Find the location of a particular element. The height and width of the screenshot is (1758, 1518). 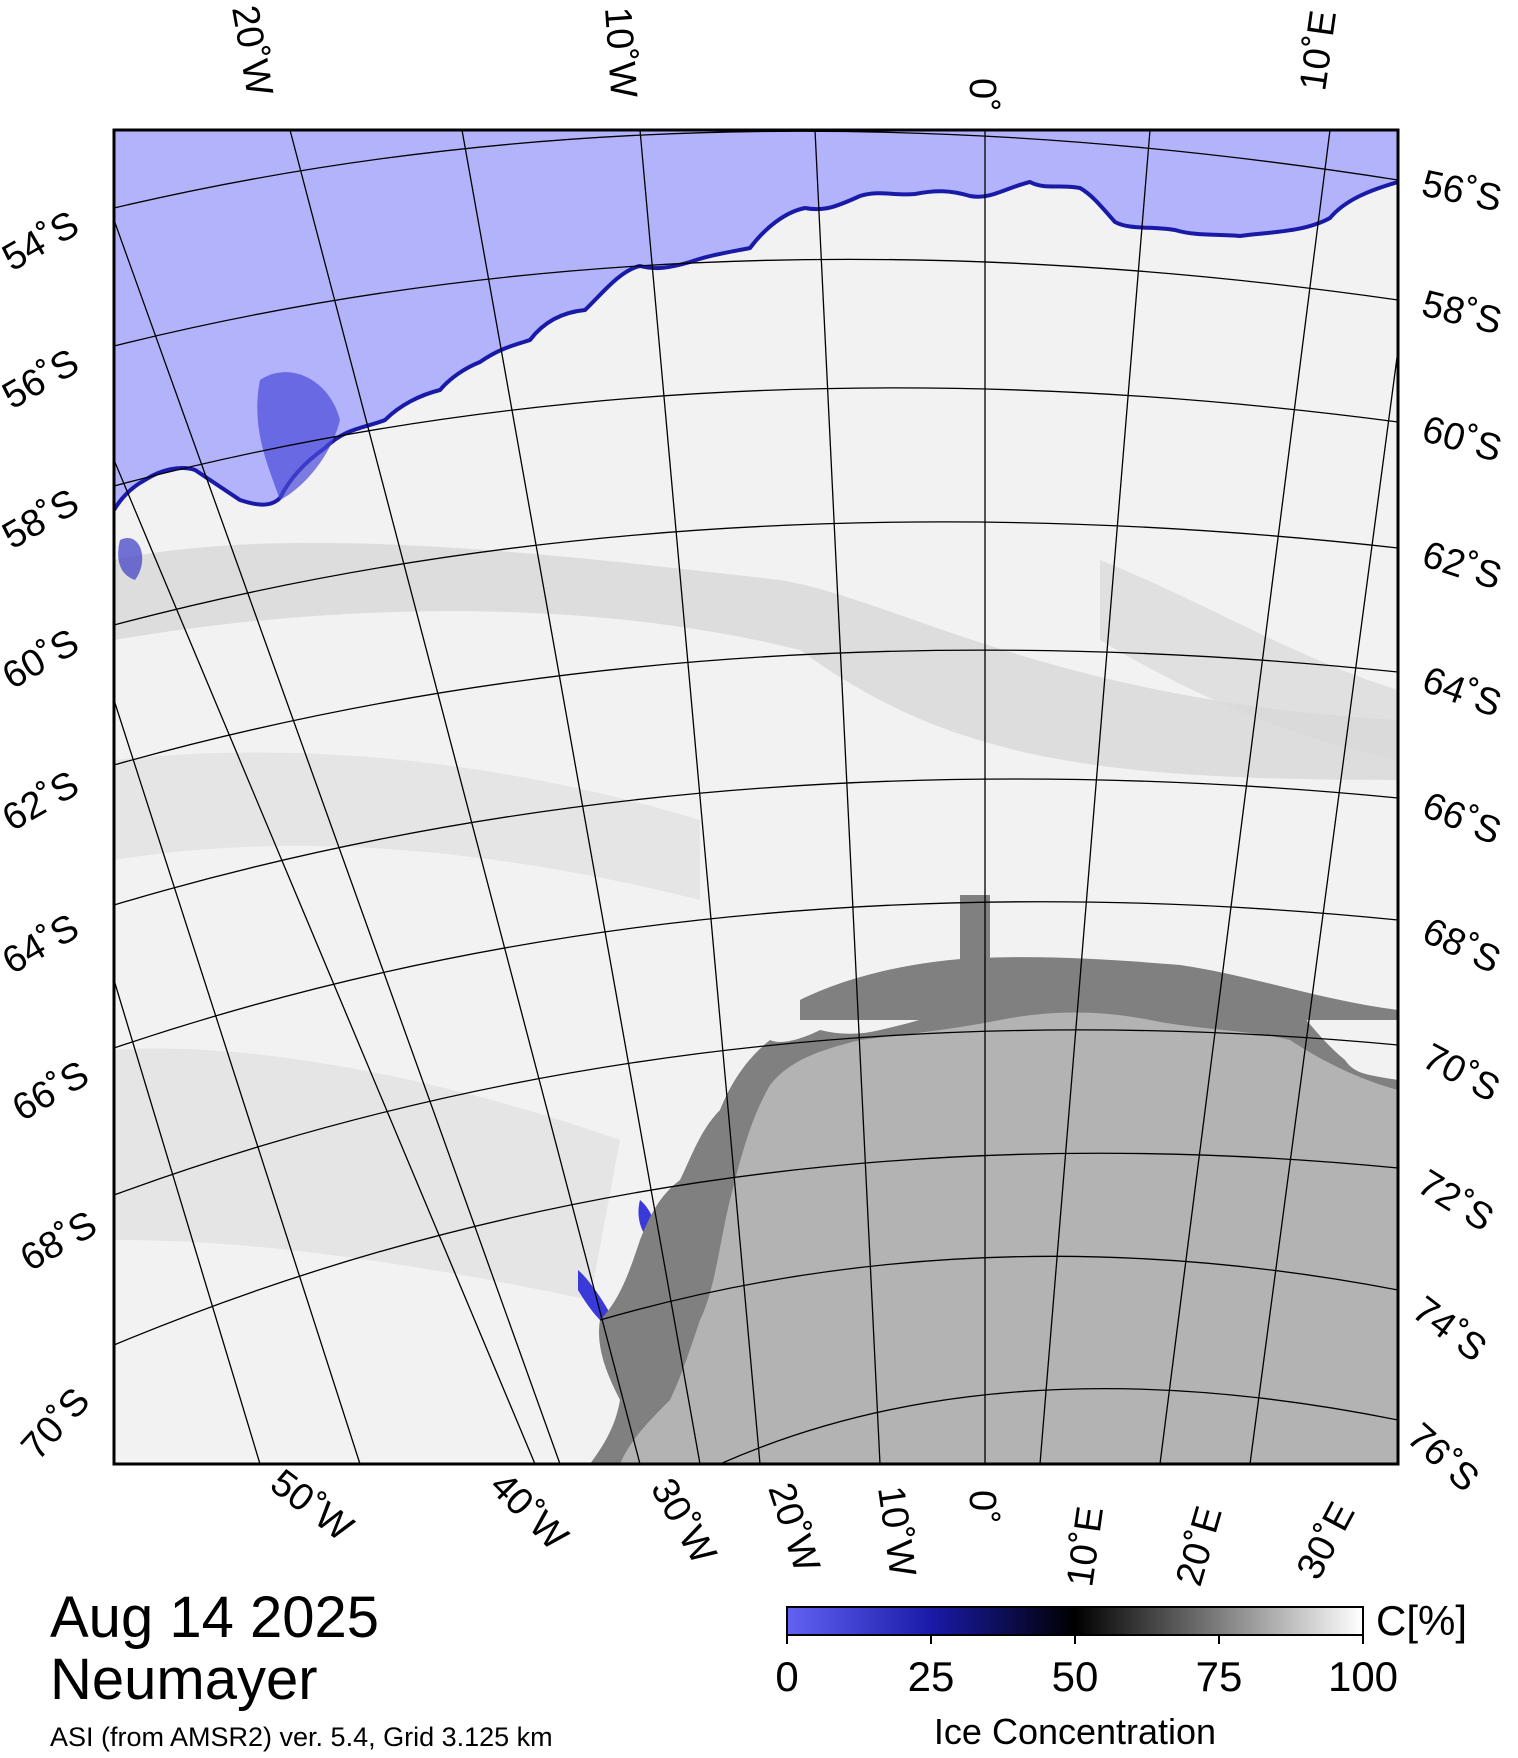

data-source: ASI (from AMSR2) ver. 5.4, Grid 3.125 km is located at coordinates (301, 1737).